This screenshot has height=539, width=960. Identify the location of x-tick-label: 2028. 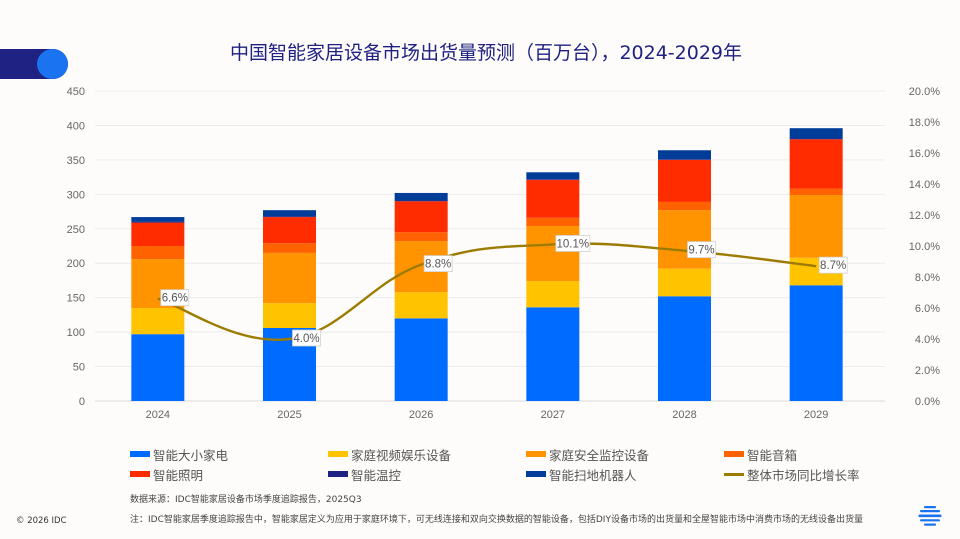
(684, 415).